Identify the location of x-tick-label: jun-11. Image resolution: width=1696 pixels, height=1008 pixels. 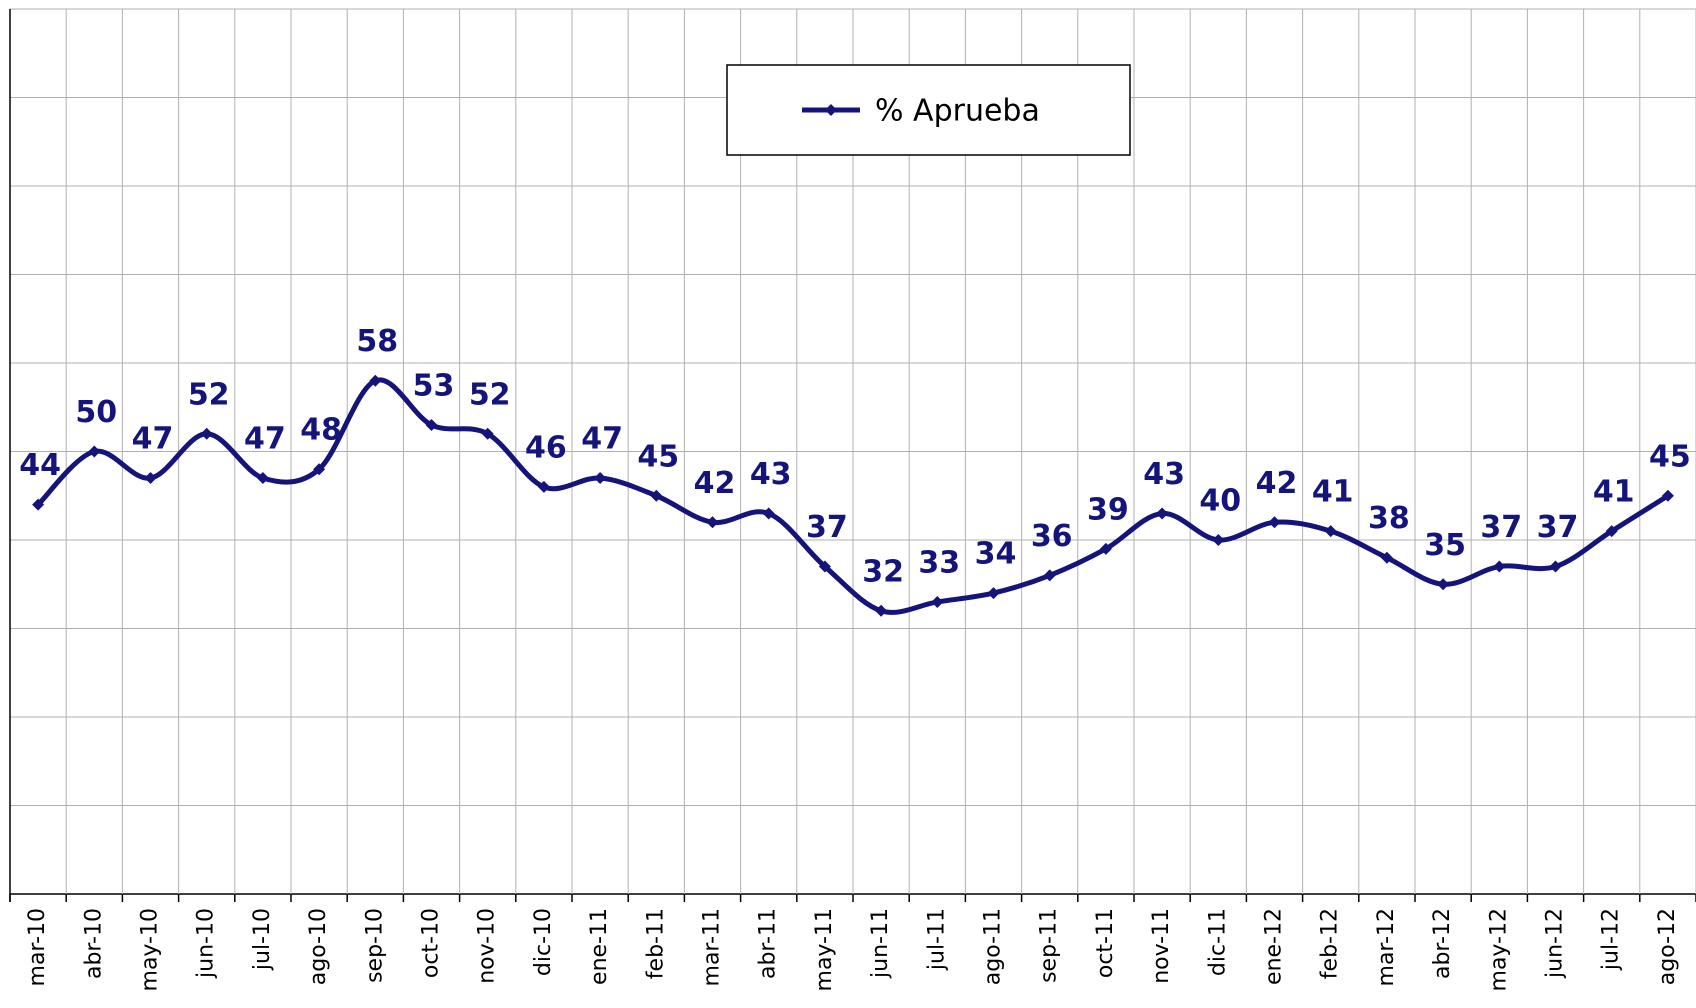
(880, 943).